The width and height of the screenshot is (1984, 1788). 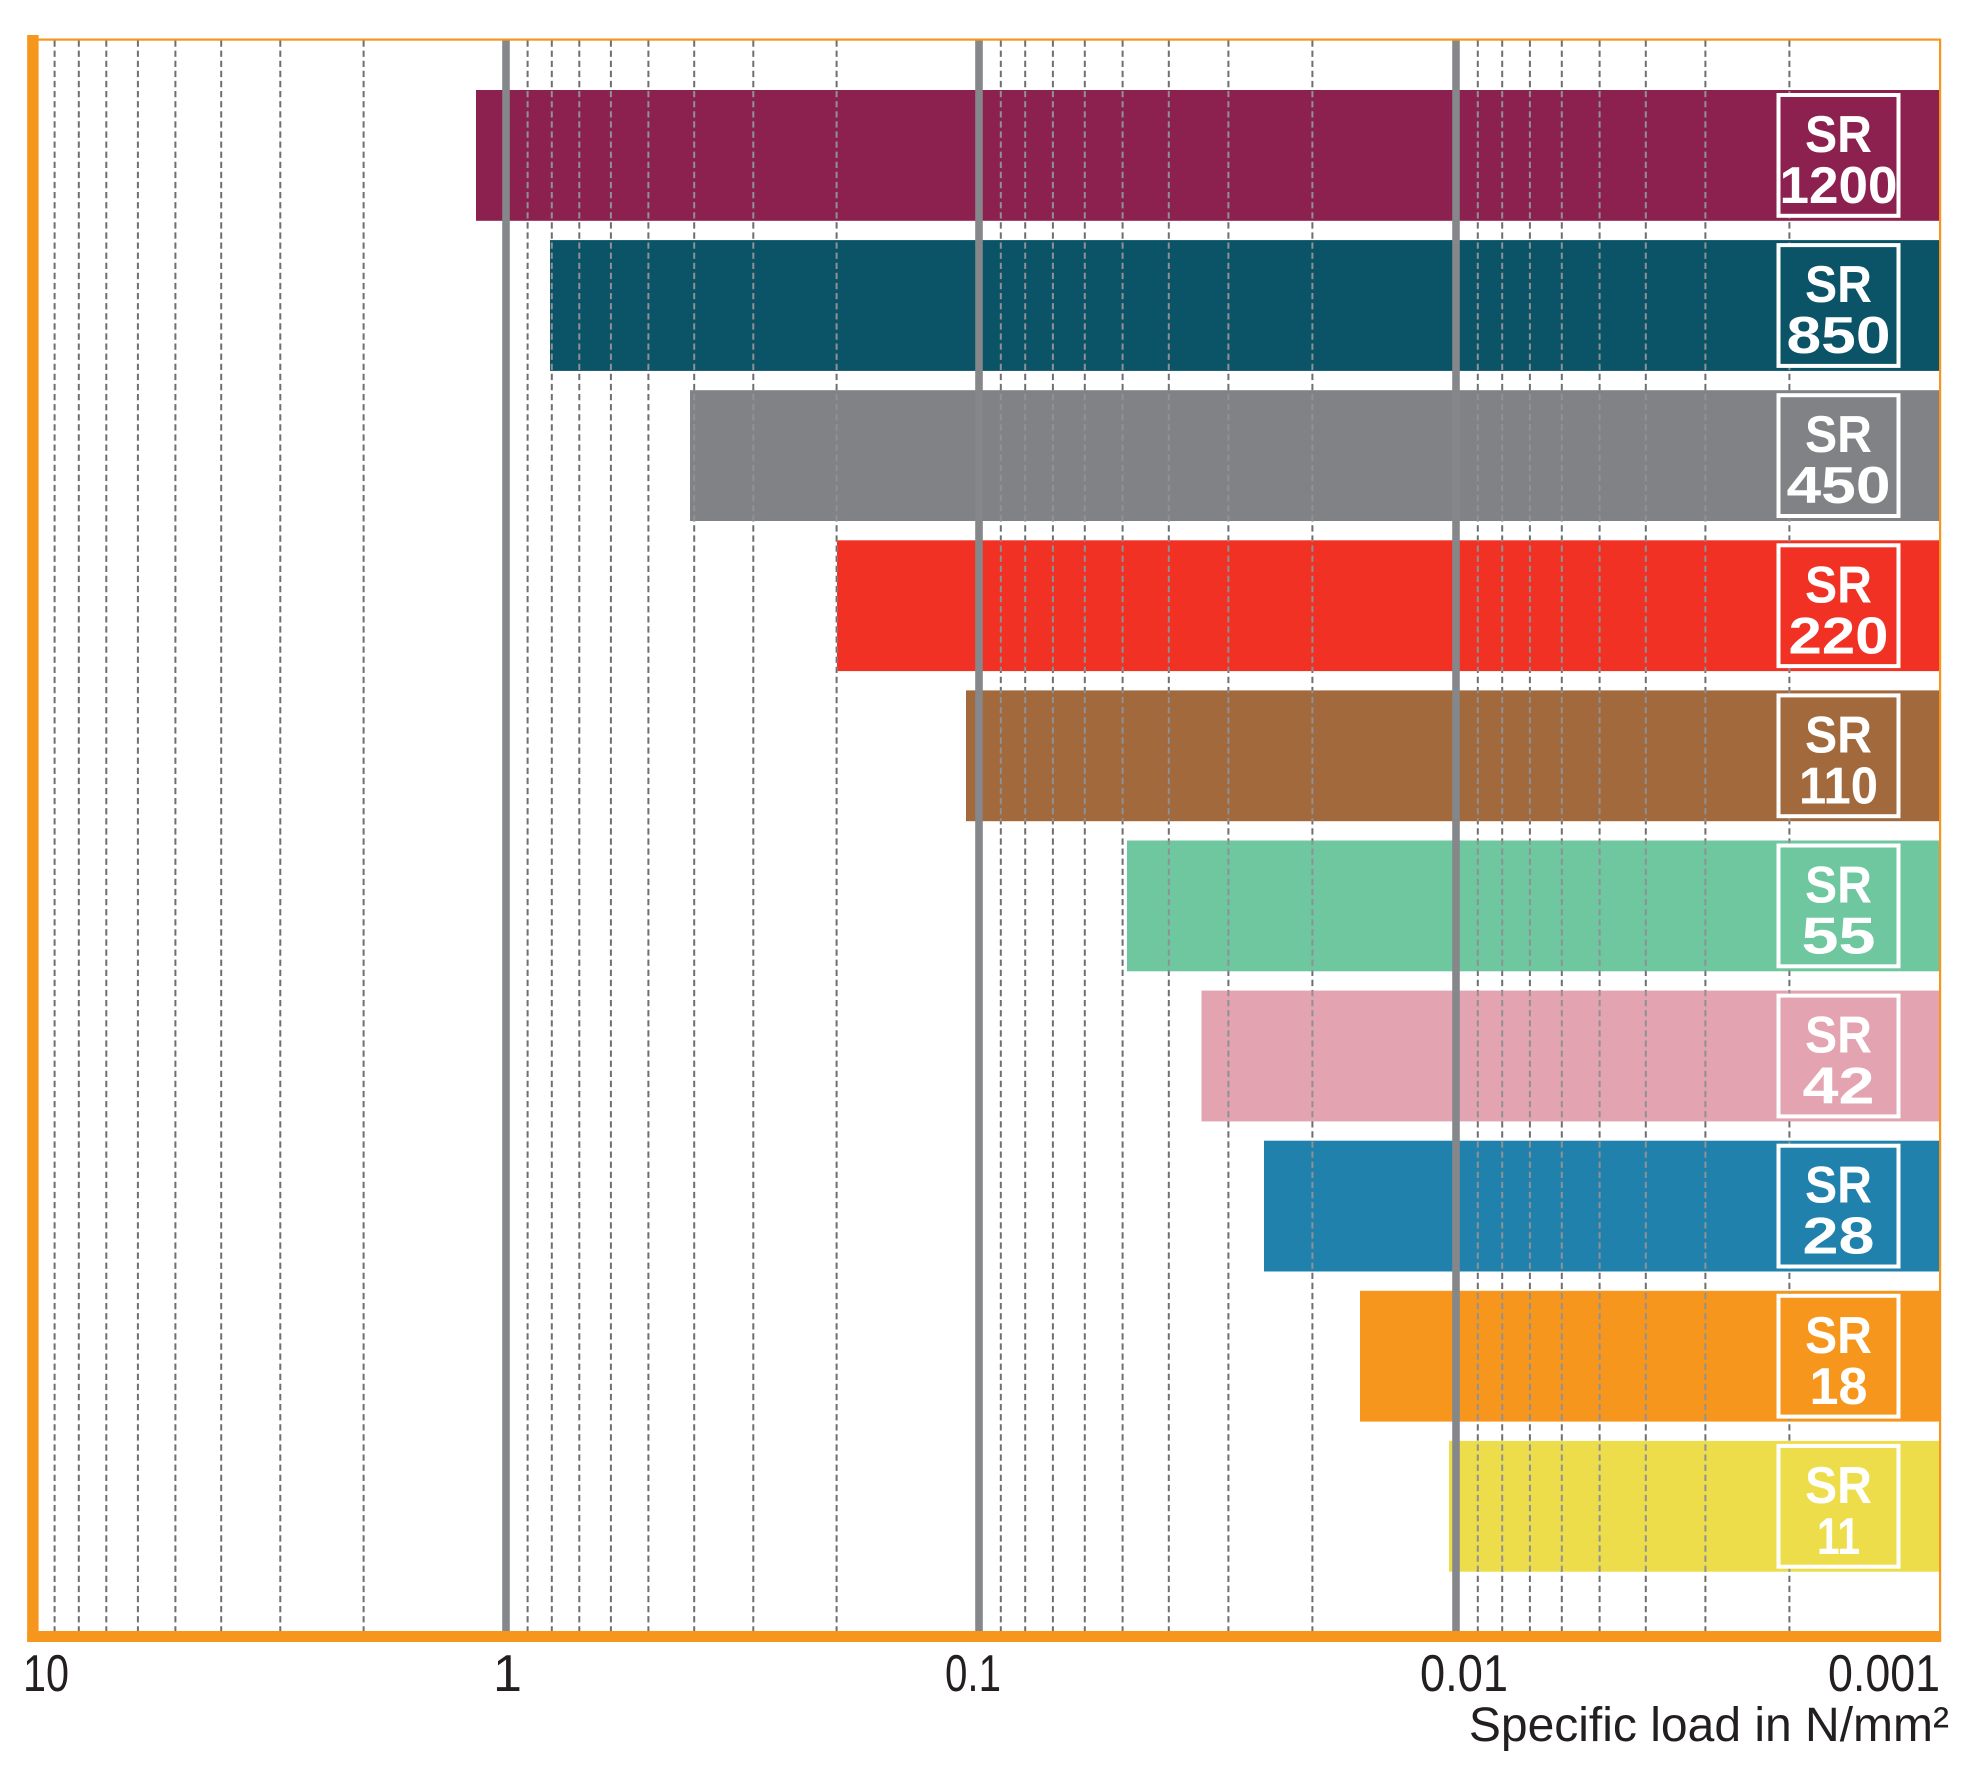 What do you see at coordinates (973, 1674) in the screenshot?
I see `svg-text: 0.1` at bounding box center [973, 1674].